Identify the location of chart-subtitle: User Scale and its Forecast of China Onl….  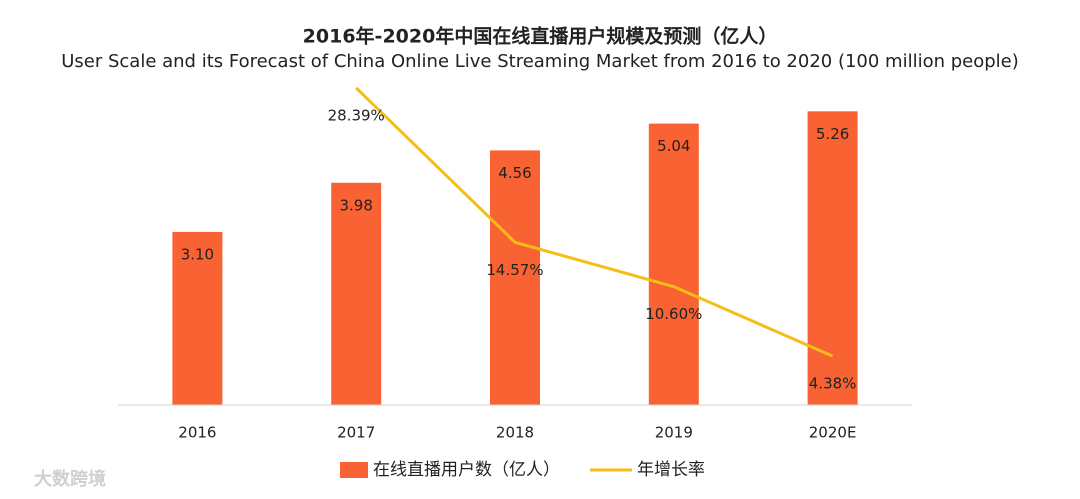
(540, 61).